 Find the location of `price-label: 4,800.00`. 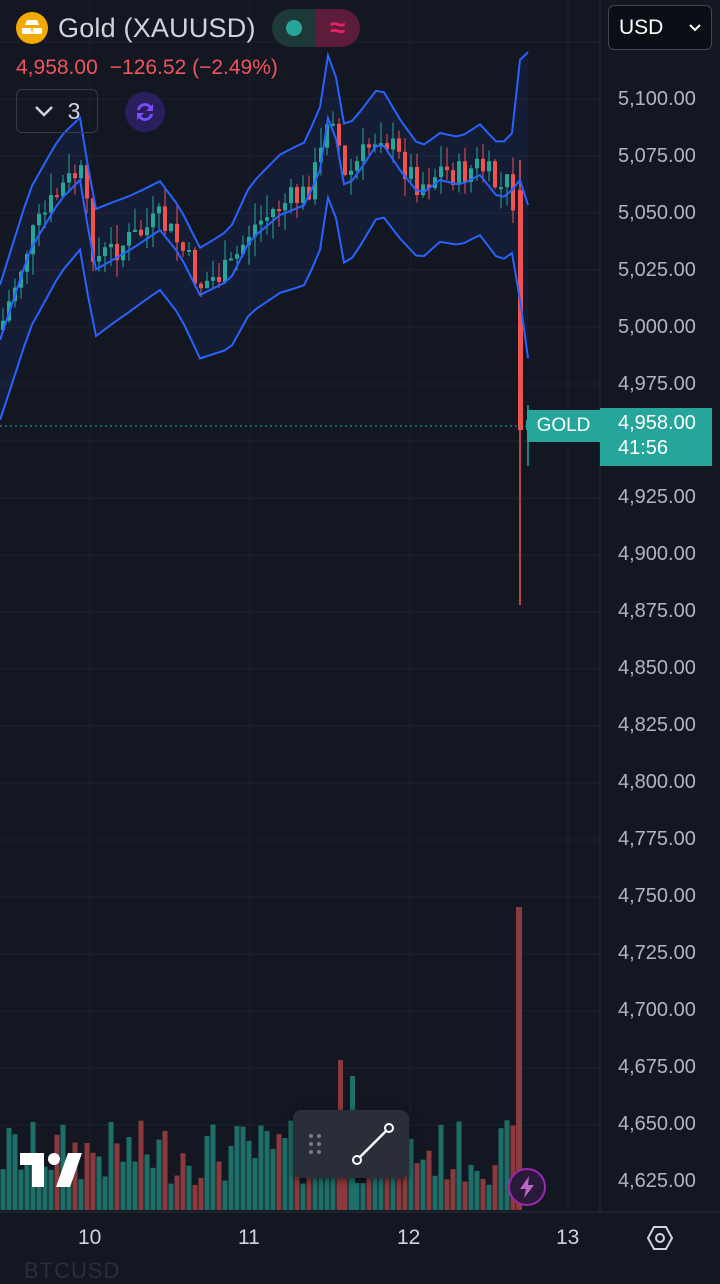

price-label: 4,800.00 is located at coordinates (657, 782).